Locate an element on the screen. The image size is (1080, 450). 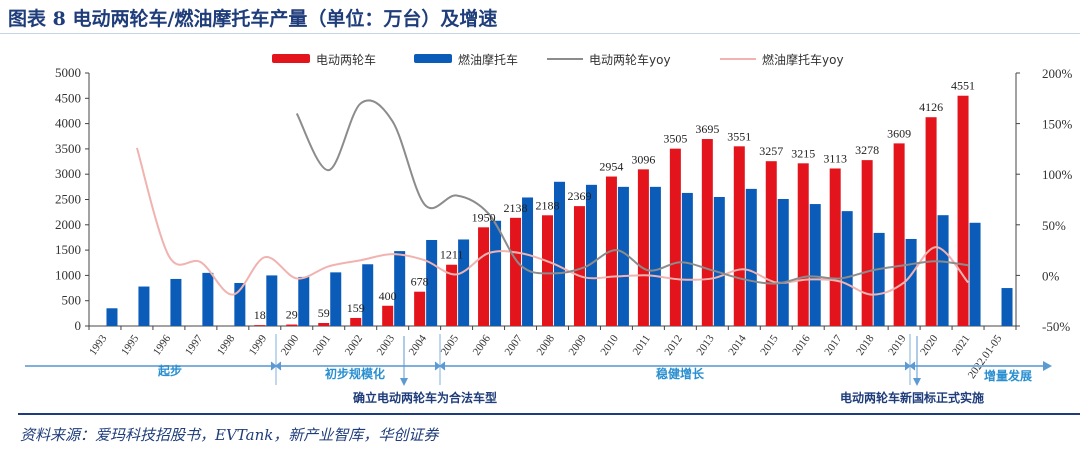
x-tick-label: 2013 is located at coordinates (705, 344).